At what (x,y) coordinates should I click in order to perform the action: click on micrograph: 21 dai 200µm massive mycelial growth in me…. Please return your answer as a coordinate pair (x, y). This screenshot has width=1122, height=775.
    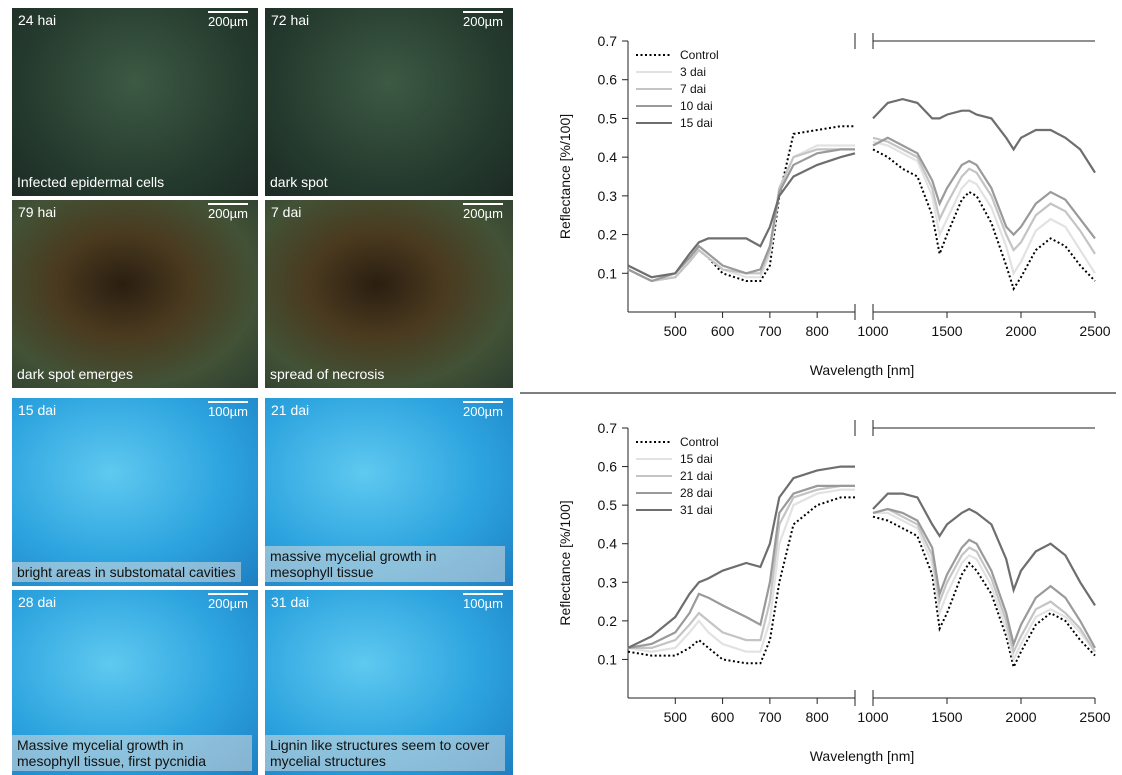
    Looking at the image, I should click on (389, 492).